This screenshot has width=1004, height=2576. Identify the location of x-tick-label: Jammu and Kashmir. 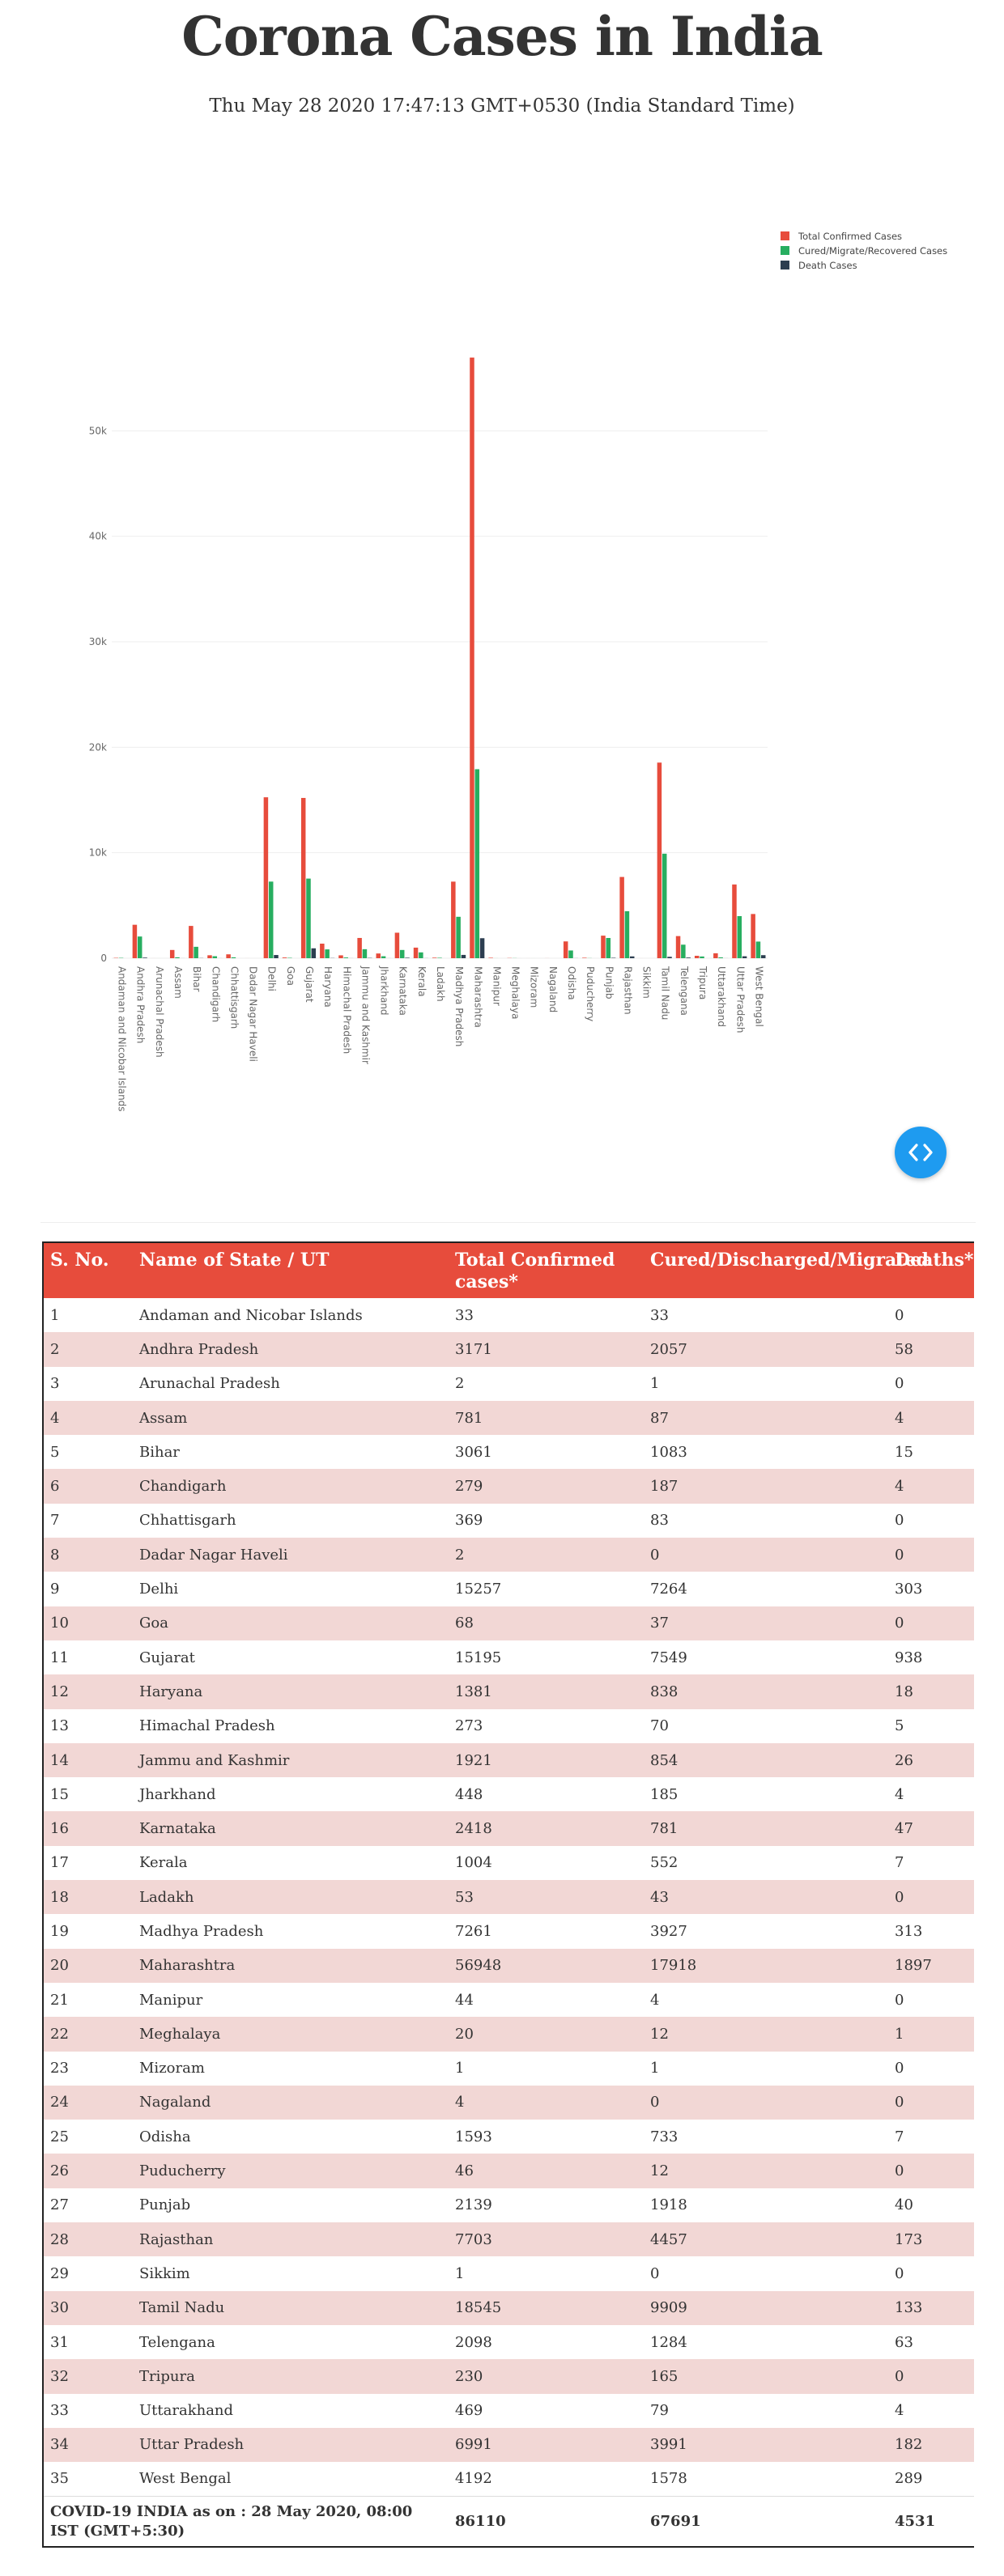
(365, 1014).